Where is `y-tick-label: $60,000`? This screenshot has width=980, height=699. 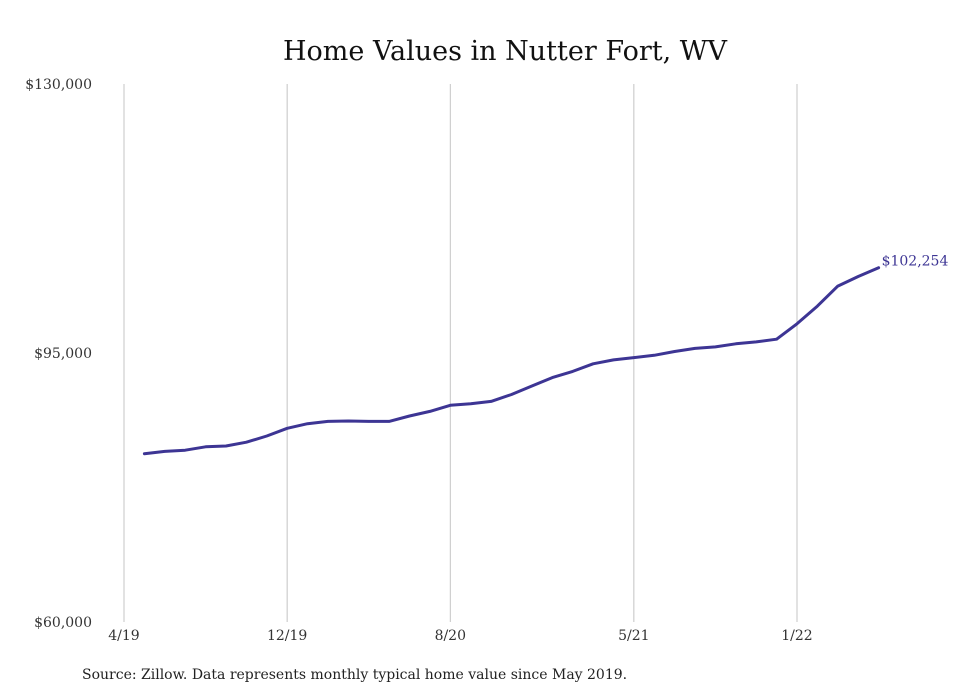
y-tick-label: $60,000 is located at coordinates (63, 623).